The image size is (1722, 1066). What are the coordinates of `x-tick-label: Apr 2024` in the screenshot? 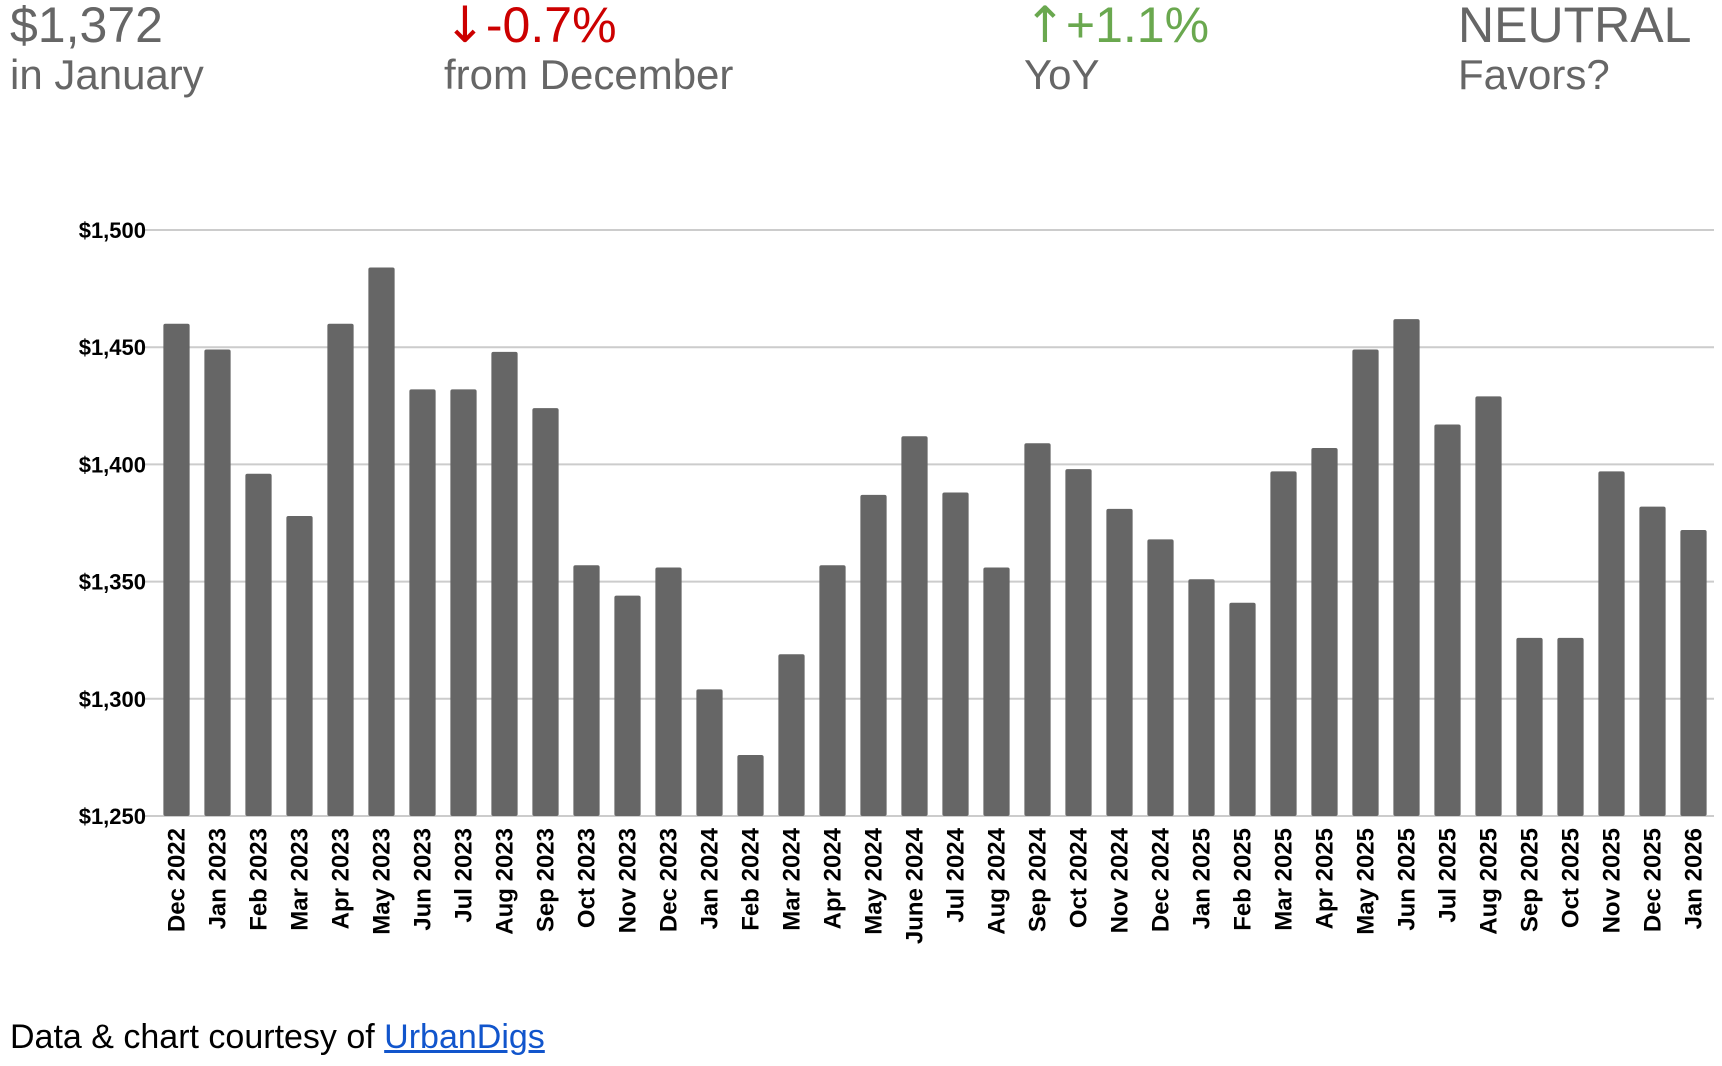 It's located at (833, 878).